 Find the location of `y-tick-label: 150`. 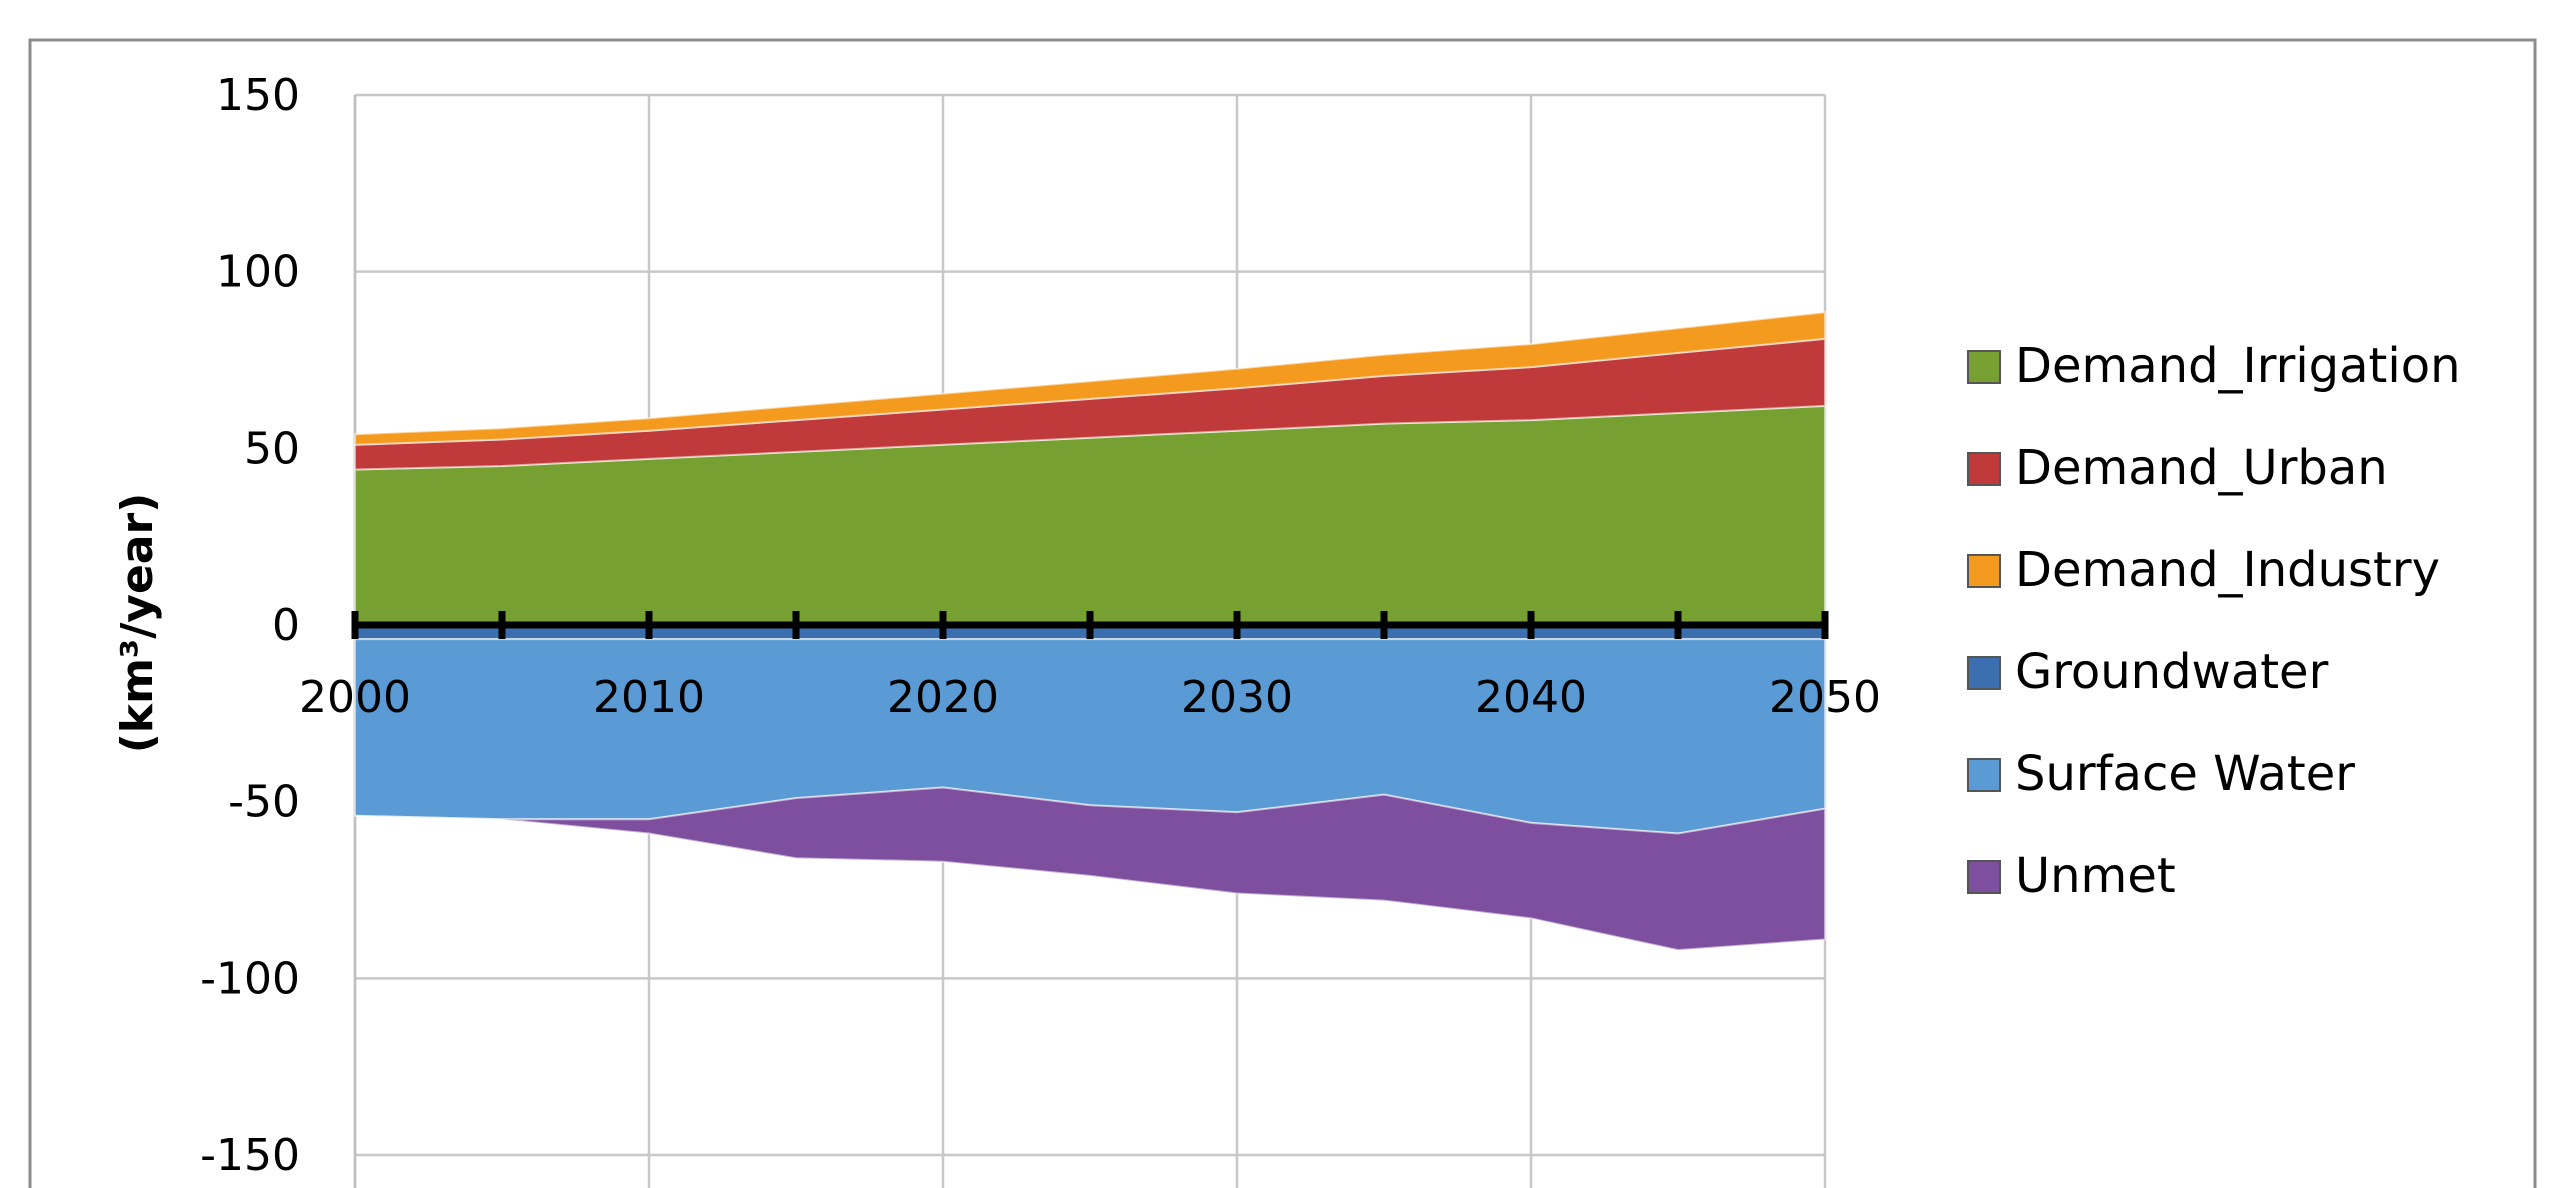

y-tick-label: 150 is located at coordinates (258, 95).